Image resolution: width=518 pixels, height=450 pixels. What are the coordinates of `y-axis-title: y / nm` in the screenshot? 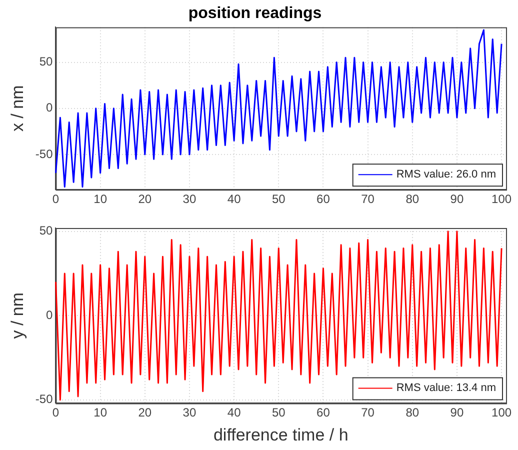 It's located at (17, 315).